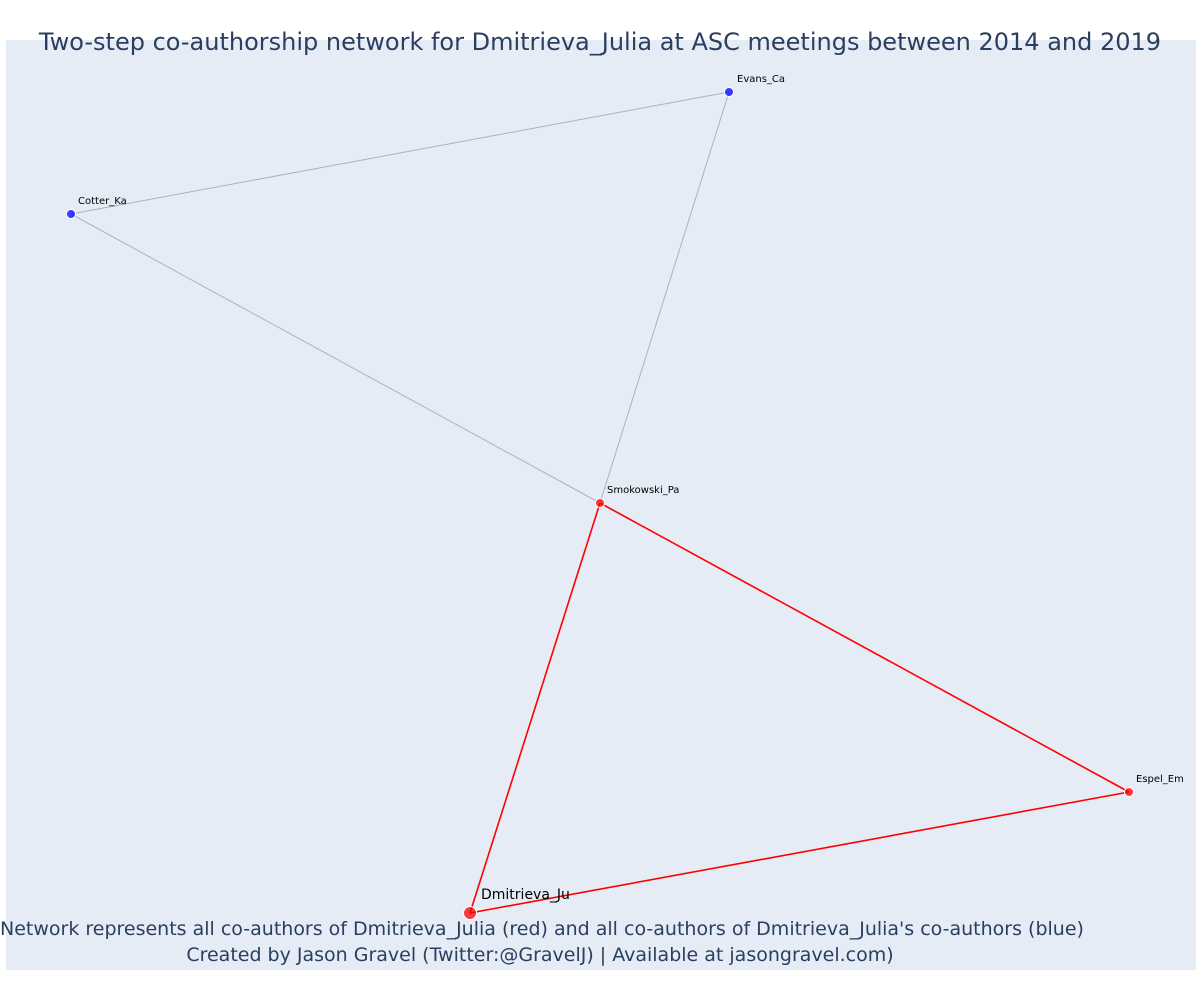 Image resolution: width=1200 pixels, height=1000 pixels. Describe the element at coordinates (761, 79) in the screenshot. I see `node-label-evans_ca: Evans_Ca` at that location.